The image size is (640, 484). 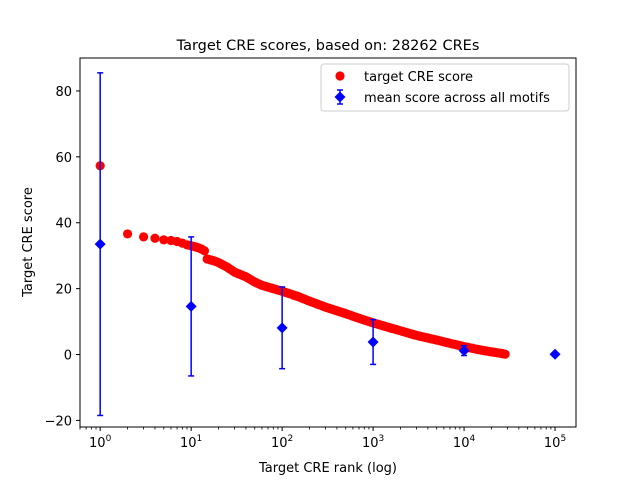 What do you see at coordinates (340, 97) in the screenshot?
I see `legend-marker-mean` at bounding box center [340, 97].